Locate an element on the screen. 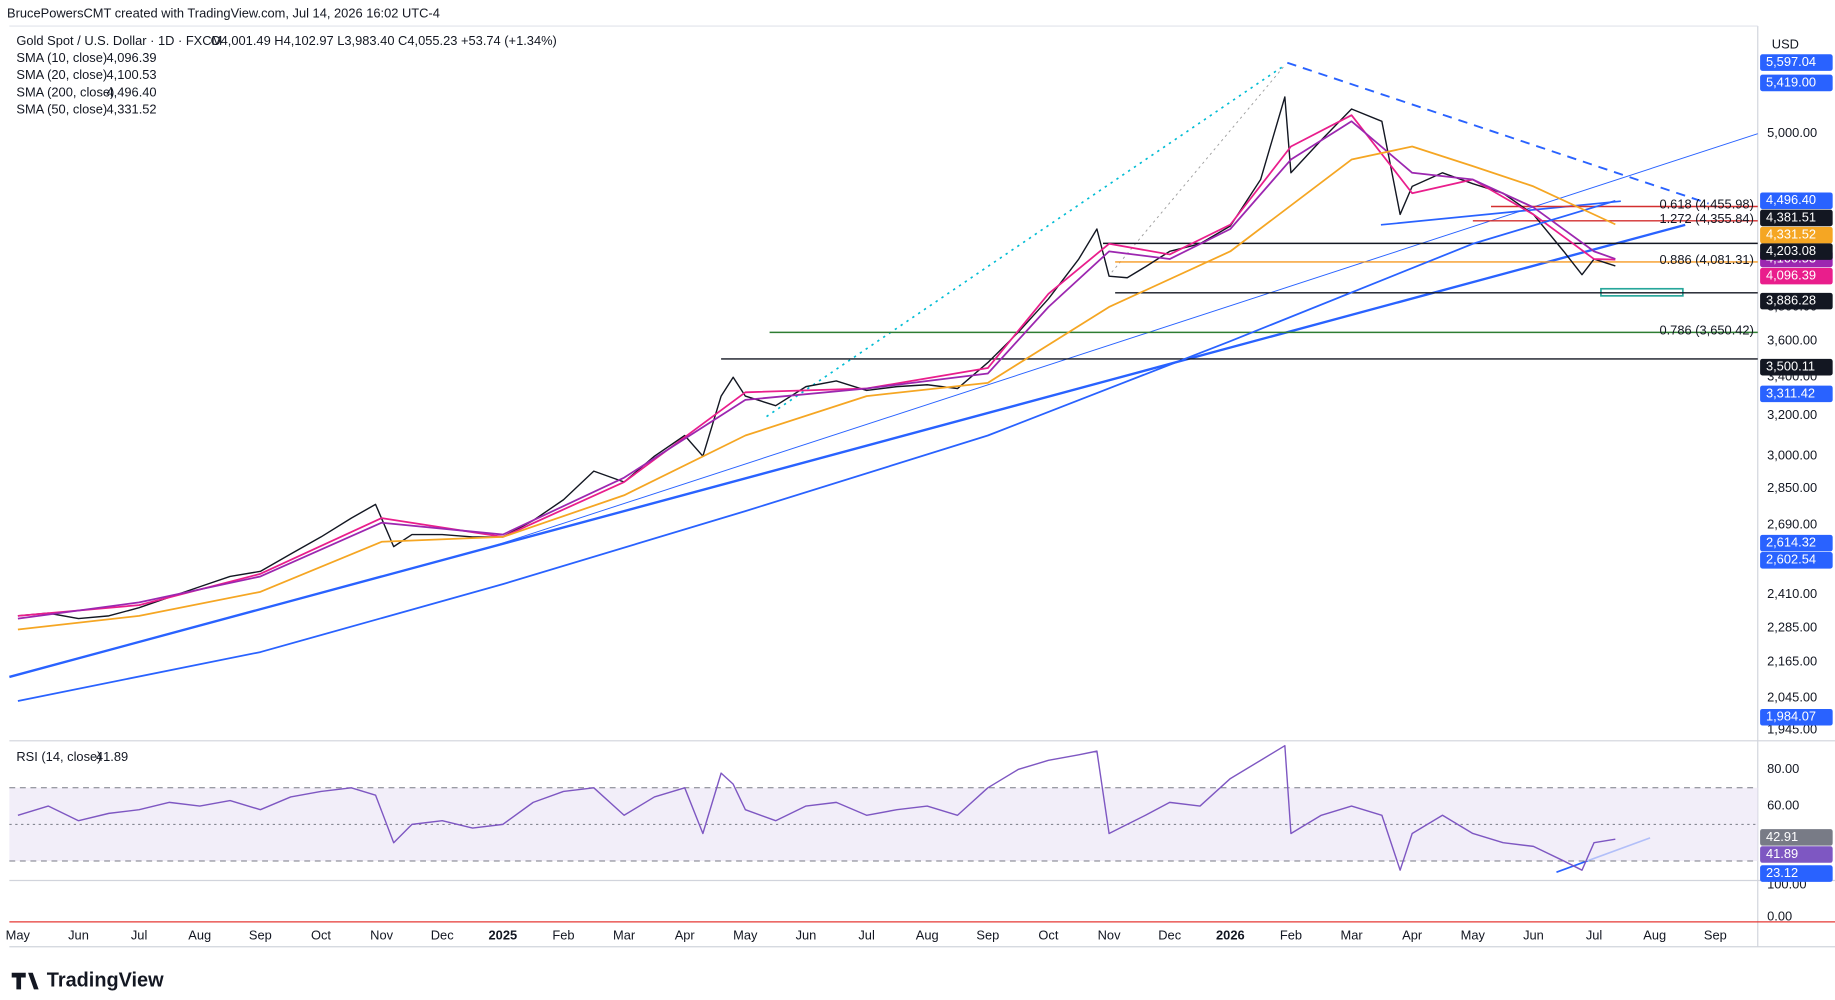 Image resolution: width=1835 pixels, height=1000 pixels. level-tag-label: 3,500.11 is located at coordinates (1790, 366).